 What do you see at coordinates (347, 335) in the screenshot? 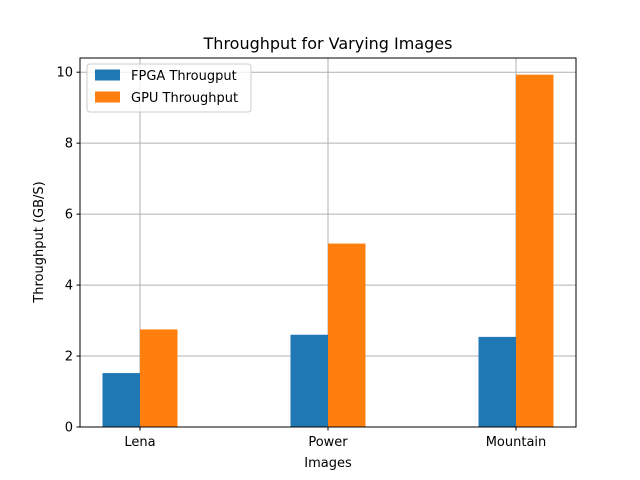
I see `bar-gpu-power` at bounding box center [347, 335].